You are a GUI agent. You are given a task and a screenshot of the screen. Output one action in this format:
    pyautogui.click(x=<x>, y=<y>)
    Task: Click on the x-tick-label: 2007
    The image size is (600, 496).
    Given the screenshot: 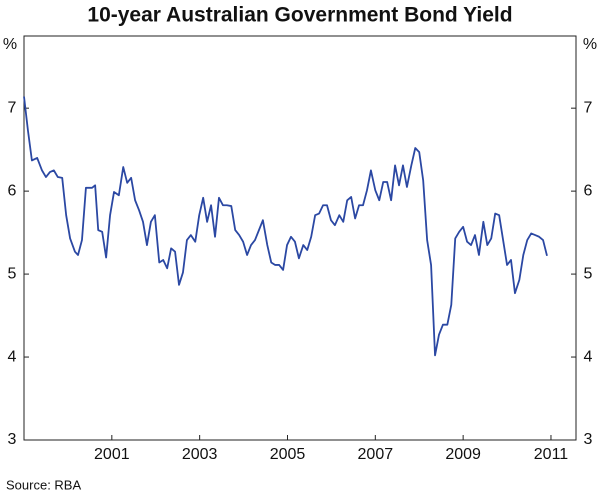 What is the action you would take?
    pyautogui.click(x=376, y=454)
    